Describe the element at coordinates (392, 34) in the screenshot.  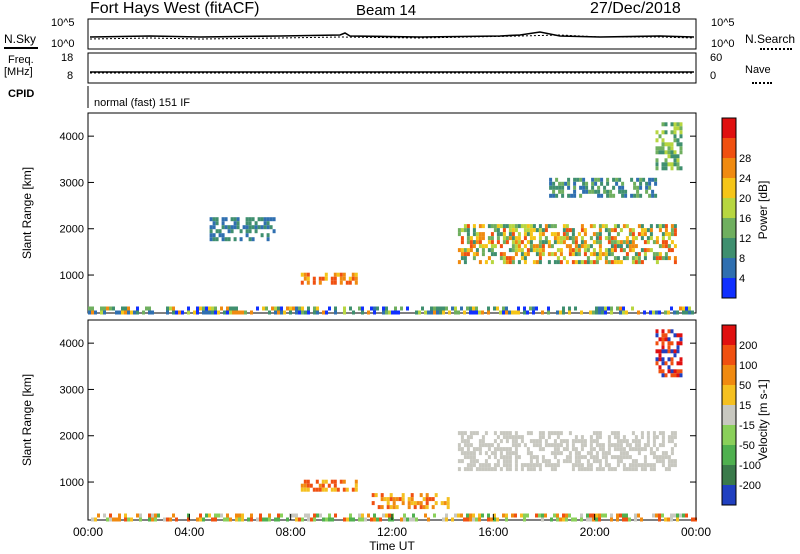
I see `nsky-trace` at that location.